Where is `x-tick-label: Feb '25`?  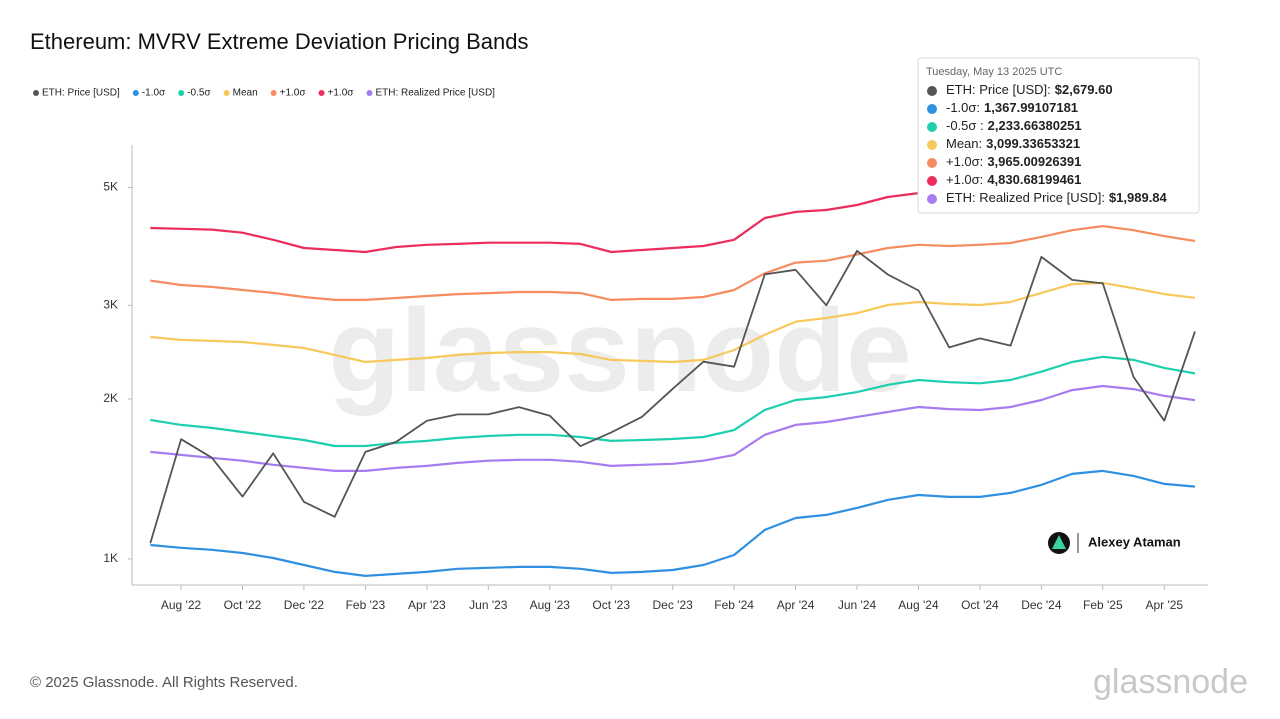 x-tick-label: Feb '25 is located at coordinates (1103, 605).